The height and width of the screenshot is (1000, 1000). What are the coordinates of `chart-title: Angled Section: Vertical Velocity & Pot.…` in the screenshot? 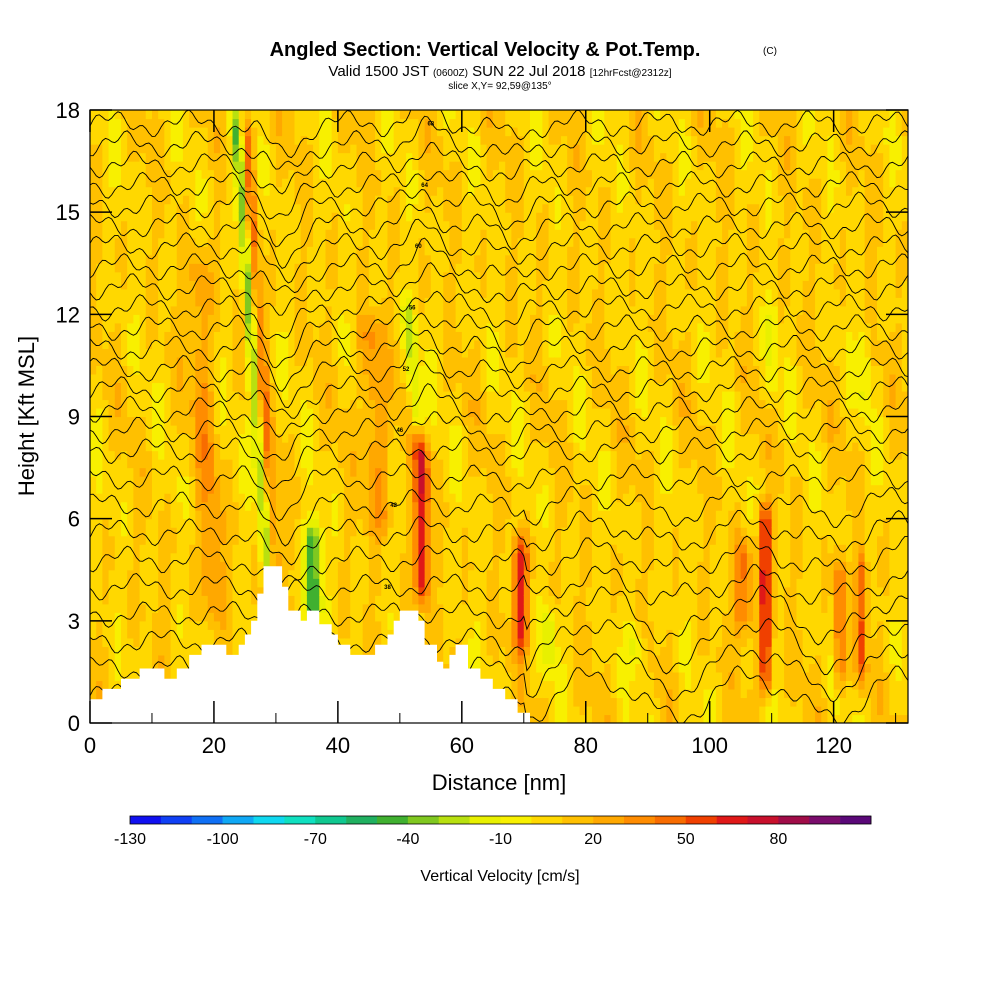 It's located at (485, 50).